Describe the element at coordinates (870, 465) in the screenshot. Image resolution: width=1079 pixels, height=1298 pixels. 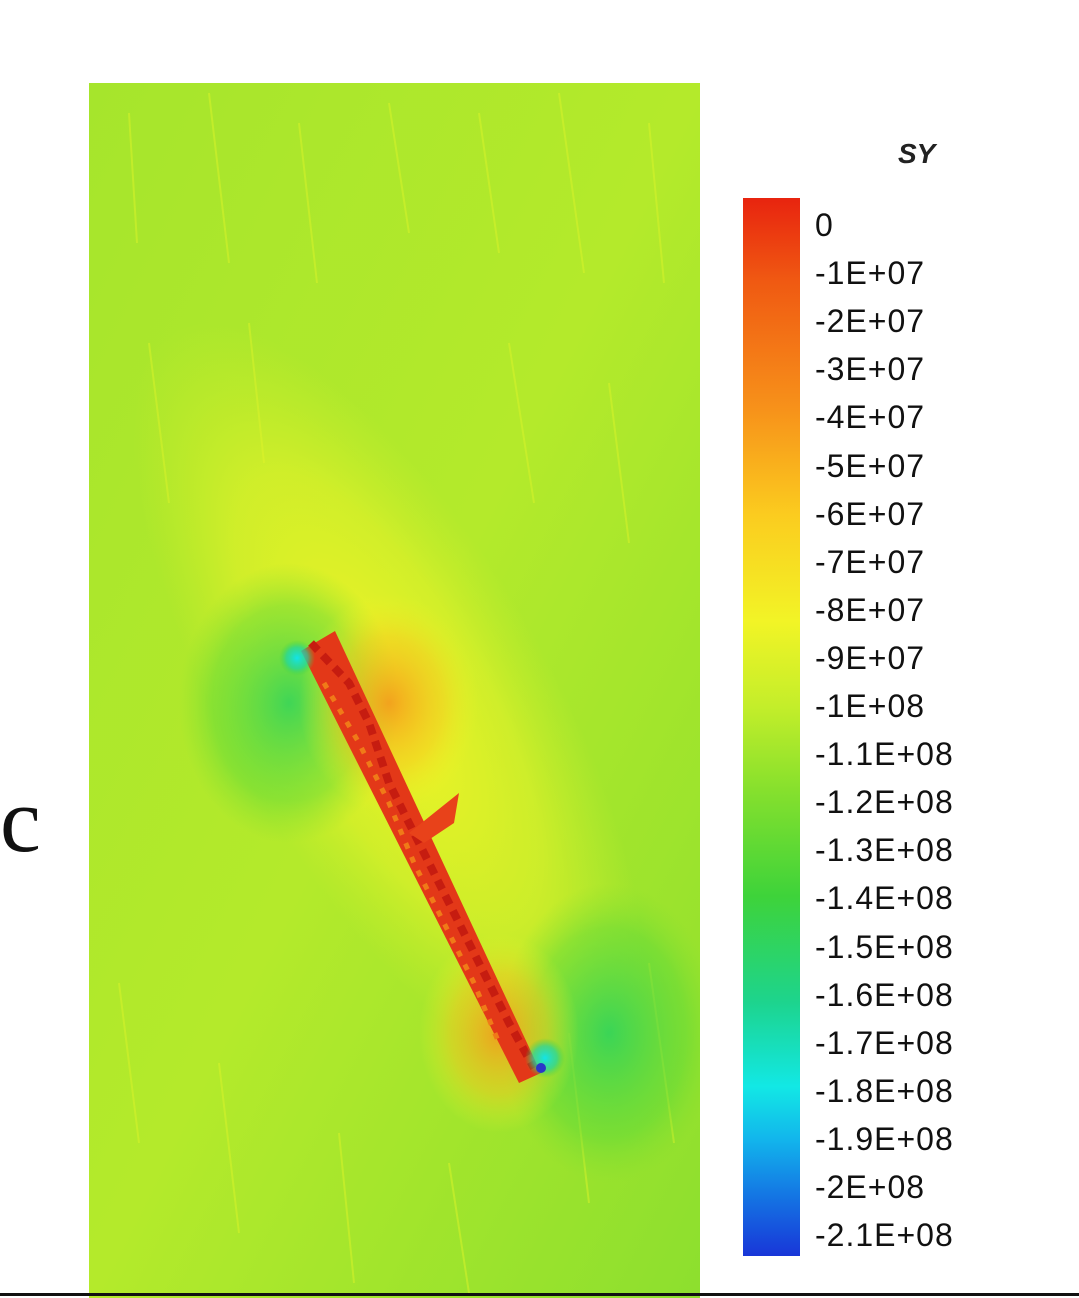
I see `colorbar-tick-label: -5E+07` at that location.